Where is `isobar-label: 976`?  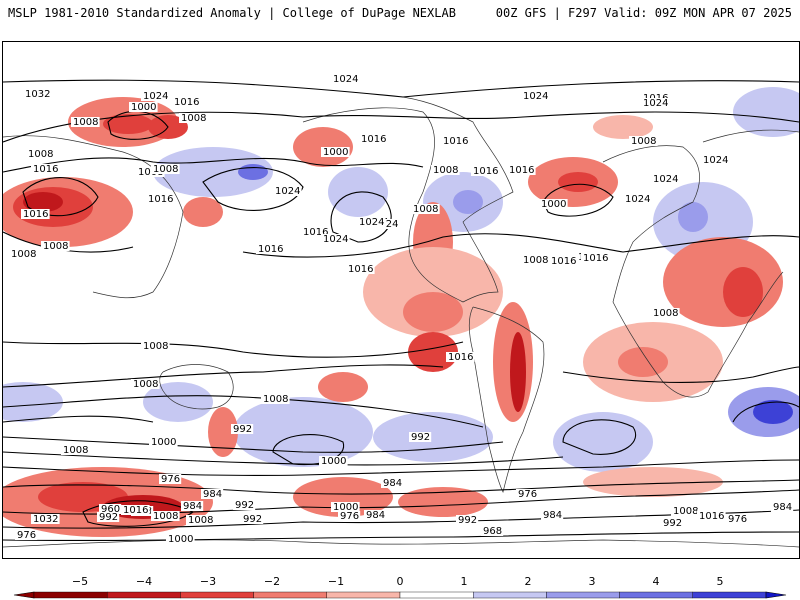 isobar-label: 976 is located at coordinates (737, 519).